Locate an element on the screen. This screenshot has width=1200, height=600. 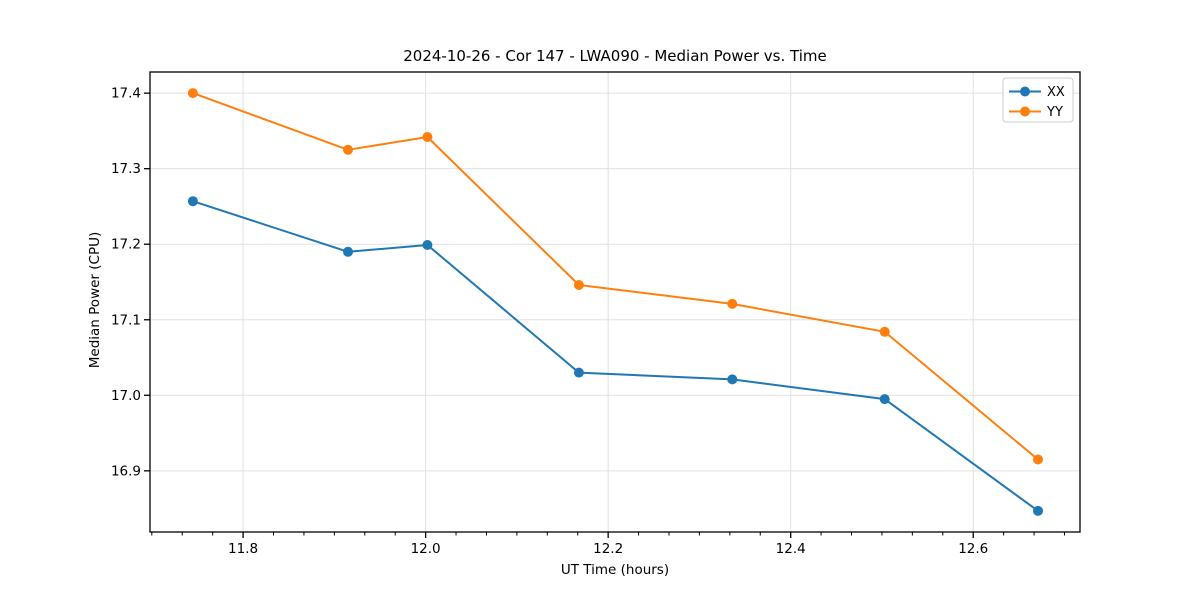
y-tick-label: 17.2 is located at coordinates (126, 245).